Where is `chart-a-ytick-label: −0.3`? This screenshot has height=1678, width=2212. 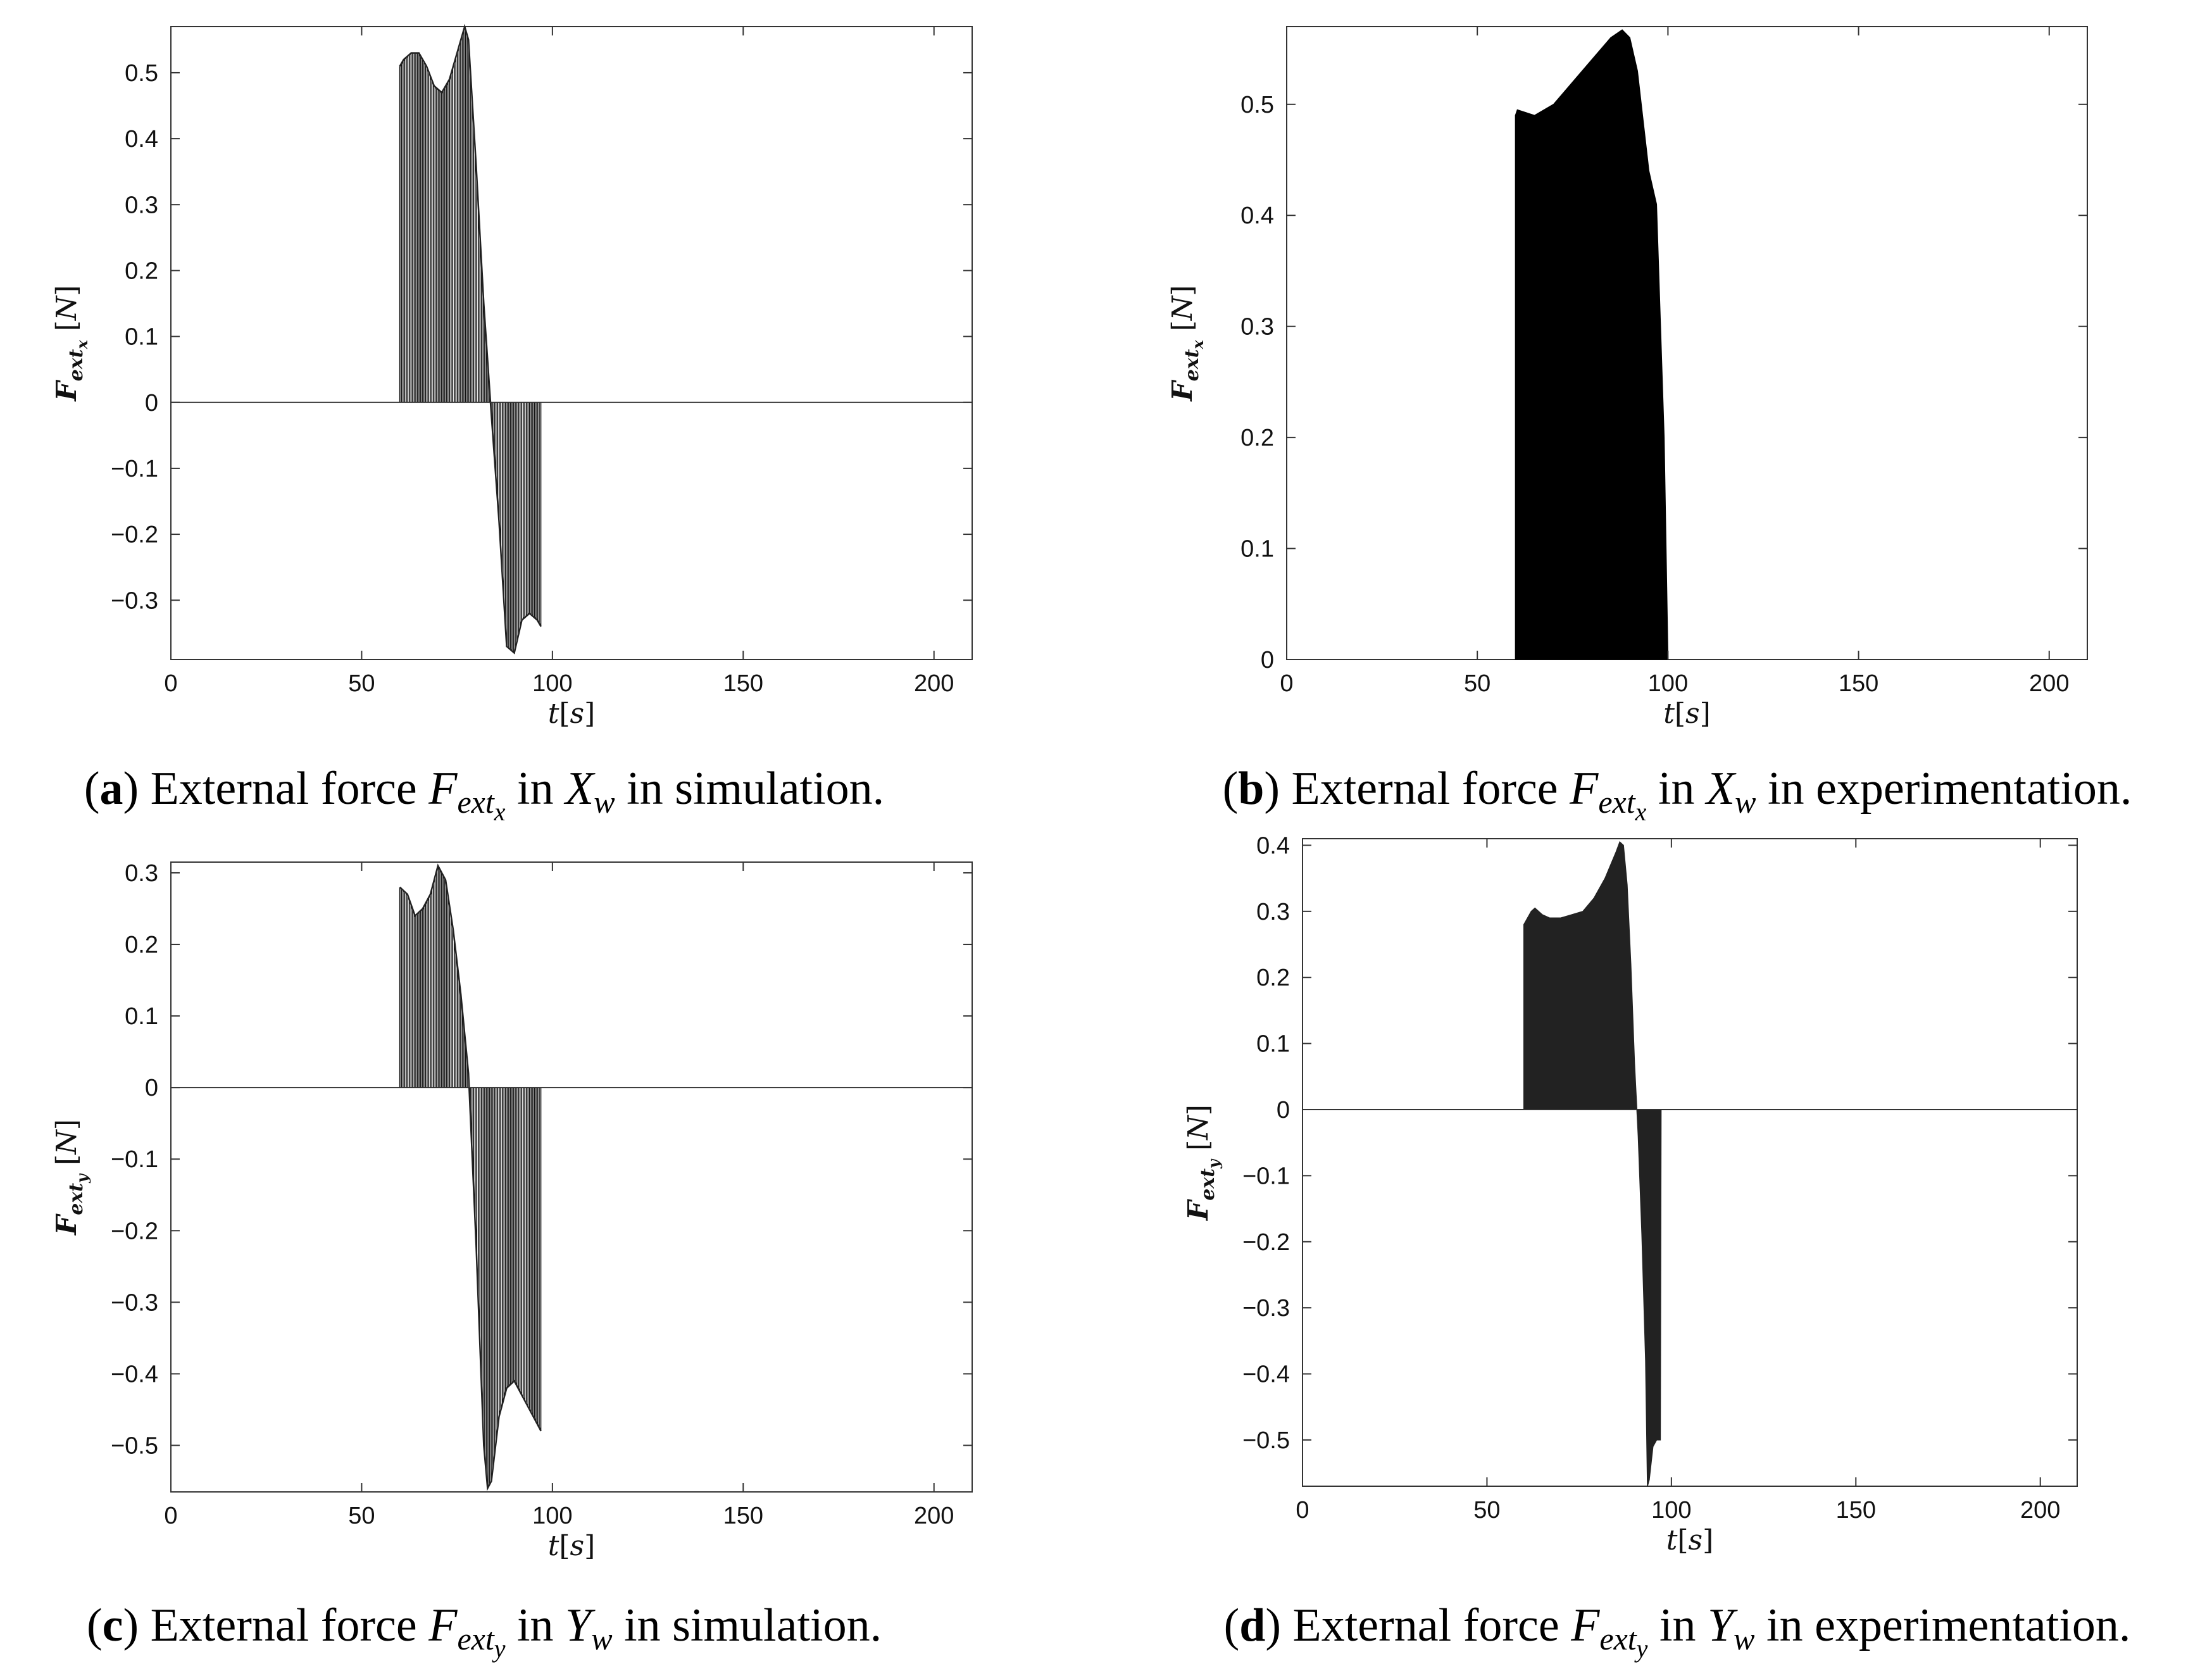 chart-a-ytick-label: −0.3 is located at coordinates (135, 600).